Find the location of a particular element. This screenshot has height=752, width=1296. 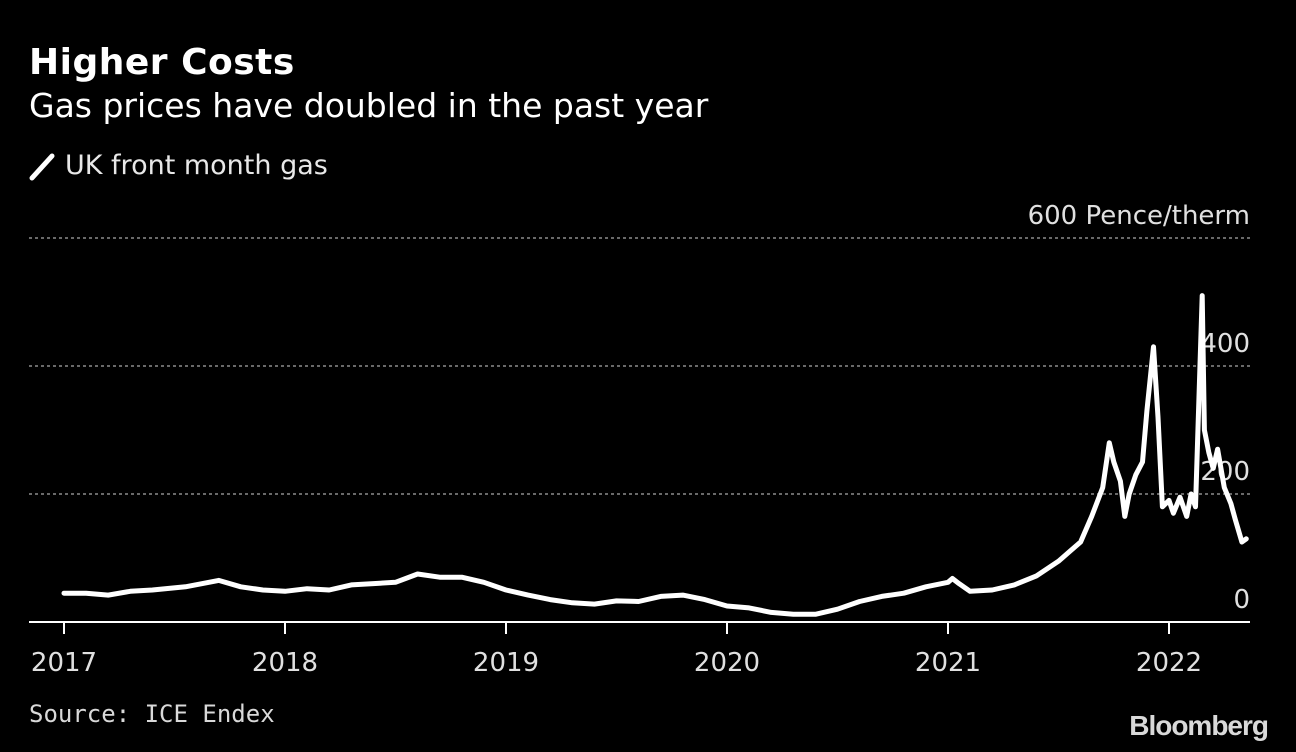

x-tick-label-2021: 2021 is located at coordinates (948, 663).